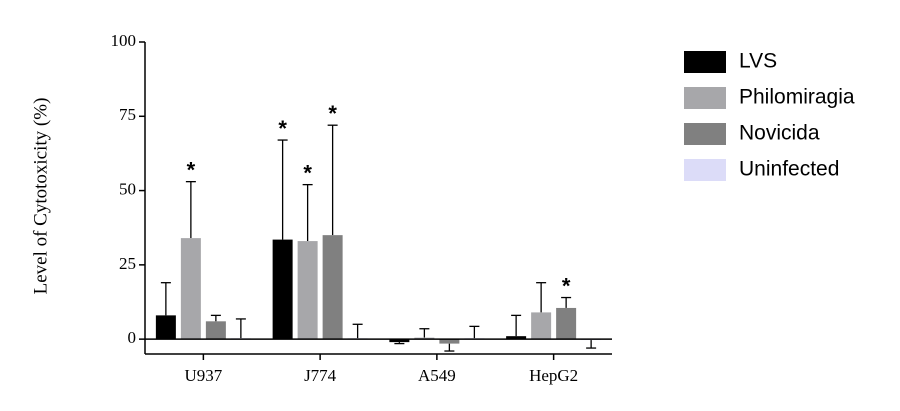 The height and width of the screenshot is (411, 900). What do you see at coordinates (124, 40) in the screenshot?
I see `y-tick-label: 100` at bounding box center [124, 40].